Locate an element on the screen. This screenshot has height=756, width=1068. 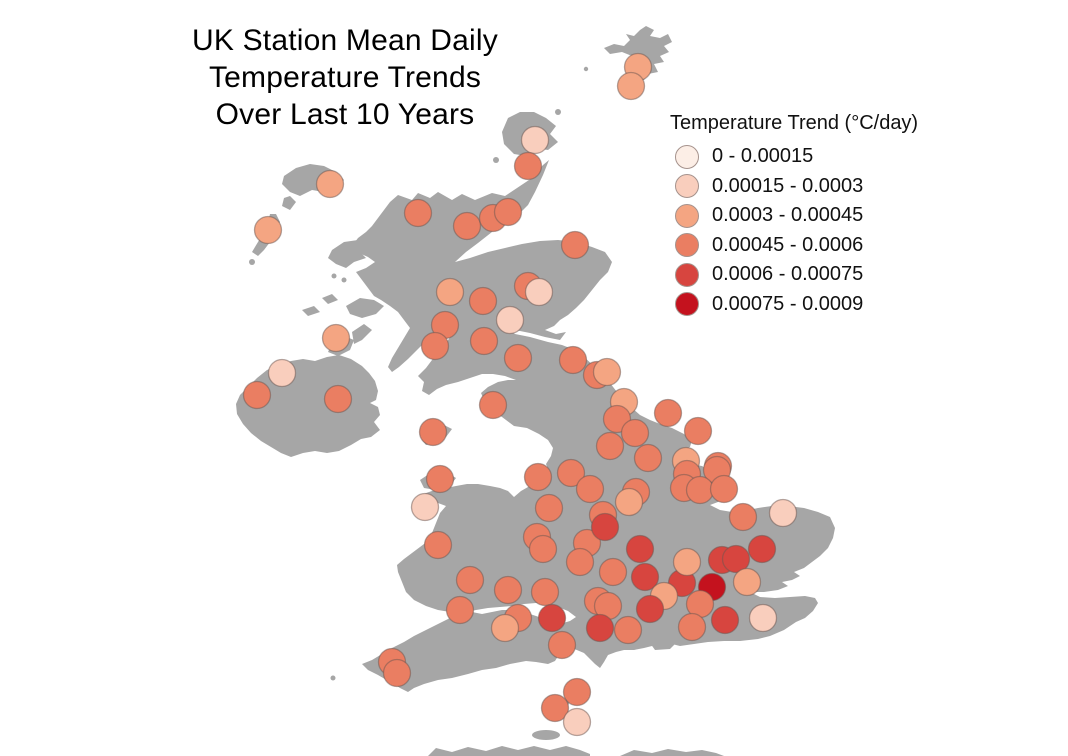
legend-label: 0.00045 - 0.0006 is located at coordinates (788, 244).